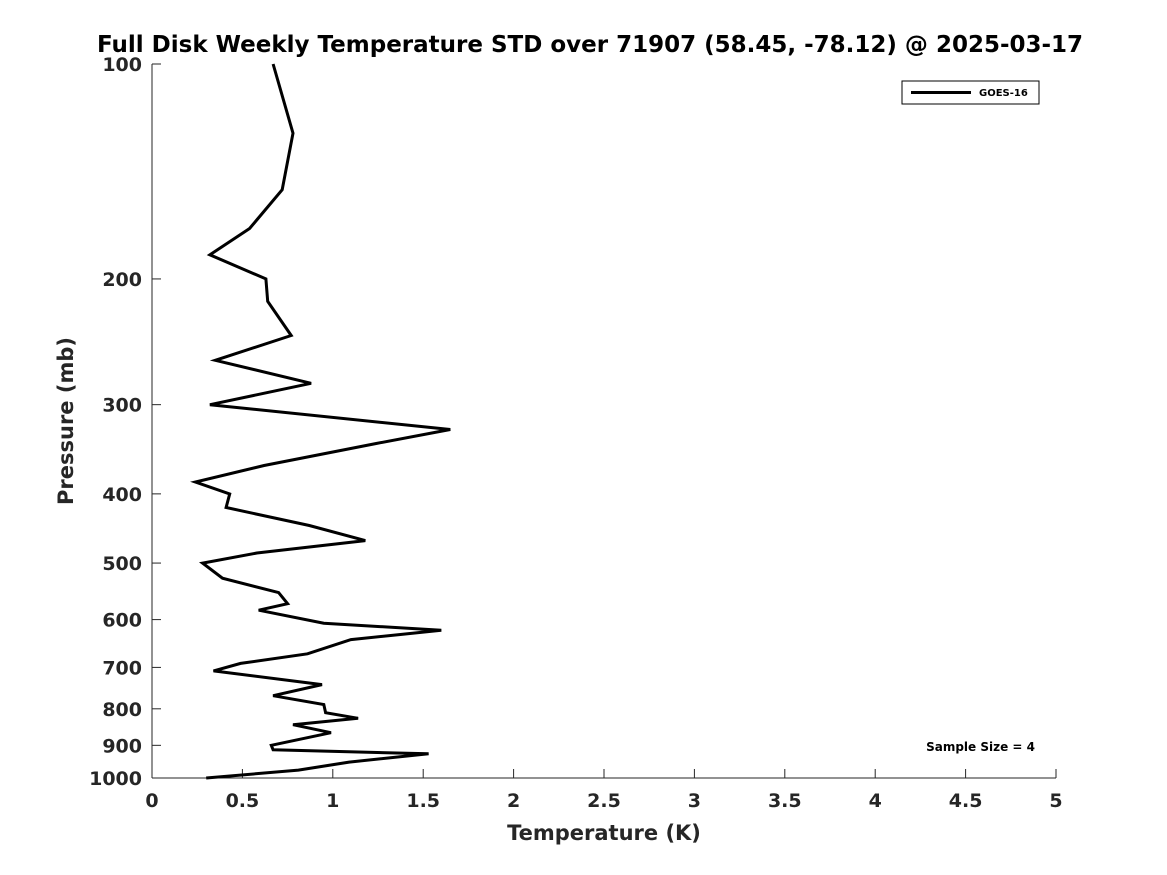 The image size is (1167, 875). Describe the element at coordinates (1055, 801) in the screenshot. I see `x-tick-label: 5` at that location.